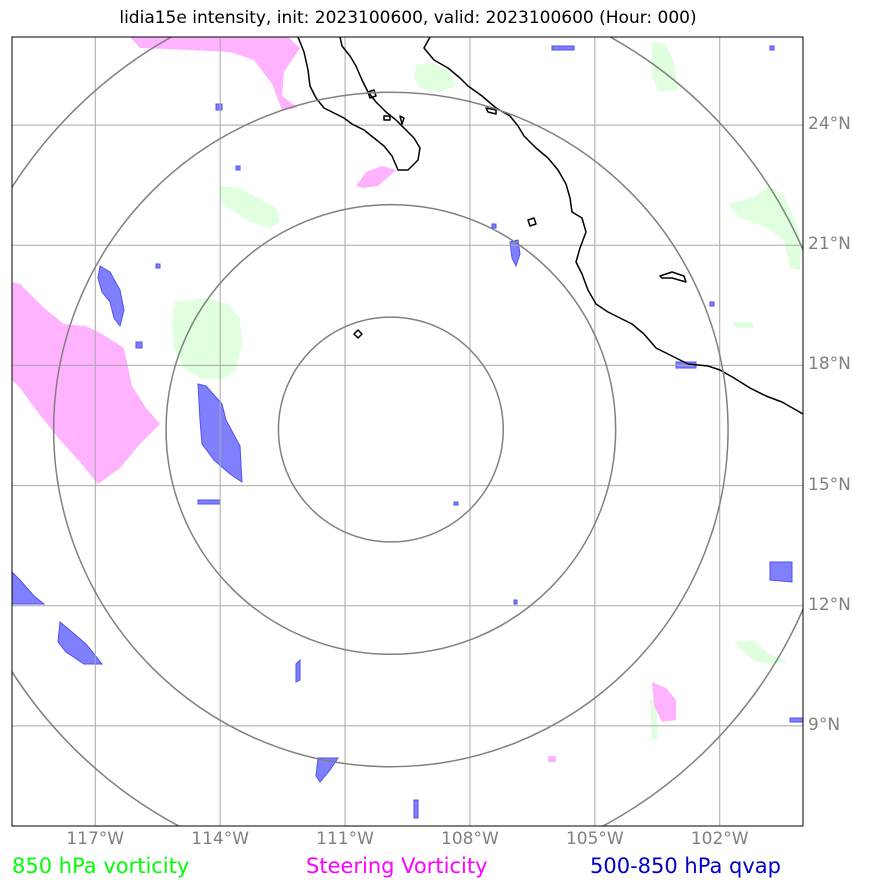 The height and width of the screenshot is (891, 869). Describe the element at coordinates (345, 839) in the screenshot. I see `longitude-label: 111°W` at that location.